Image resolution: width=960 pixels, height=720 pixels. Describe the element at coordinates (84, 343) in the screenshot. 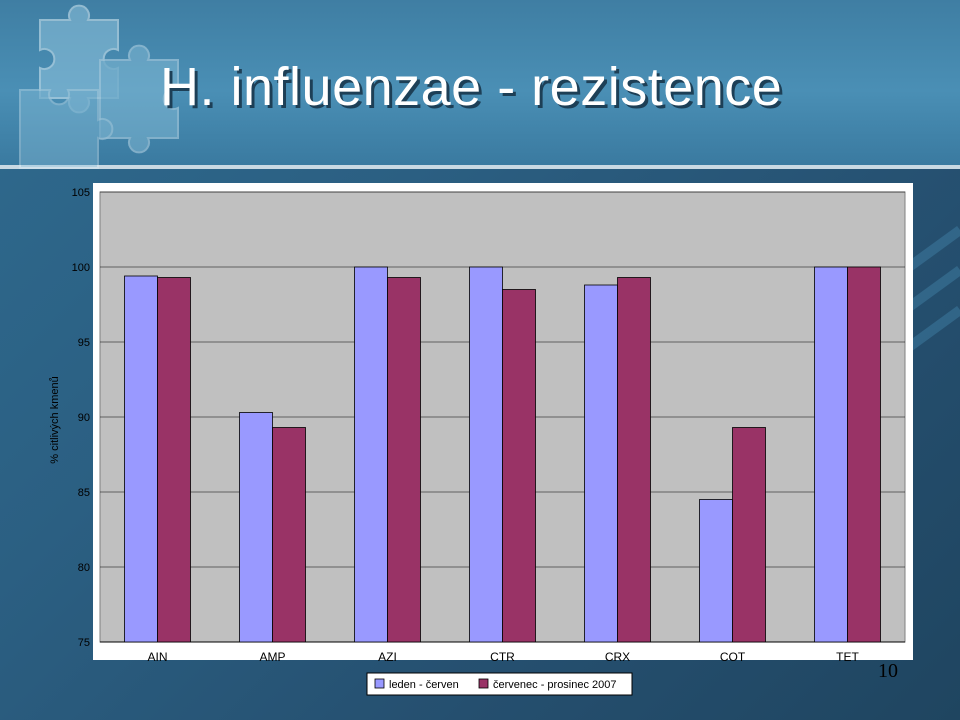

I see `y-tick-label: 95` at that location.